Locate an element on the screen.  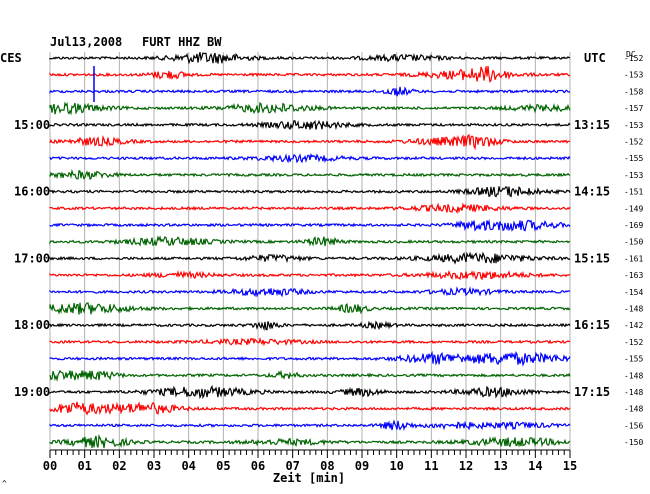
x-tick-label: 12 is located at coordinates (466, 466).